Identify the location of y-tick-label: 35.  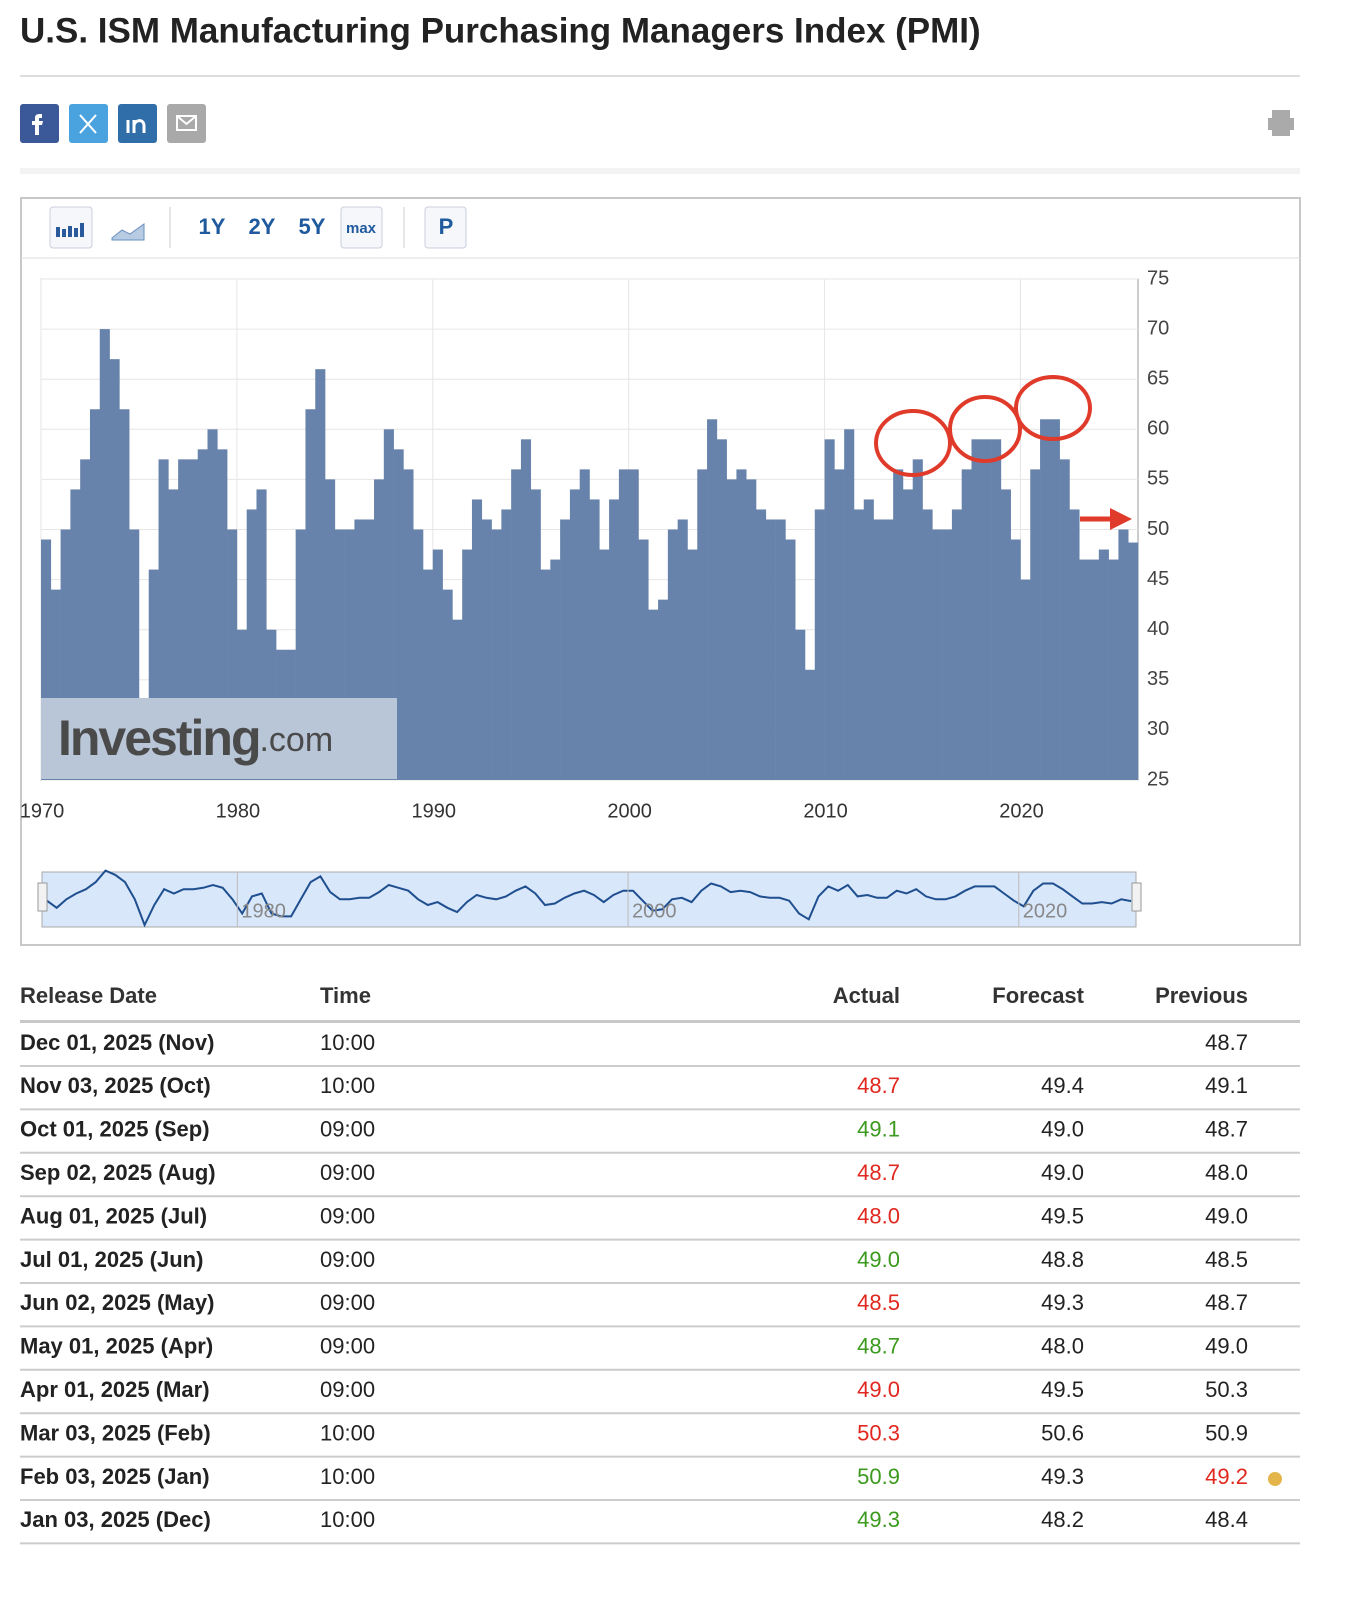
(1158, 679).